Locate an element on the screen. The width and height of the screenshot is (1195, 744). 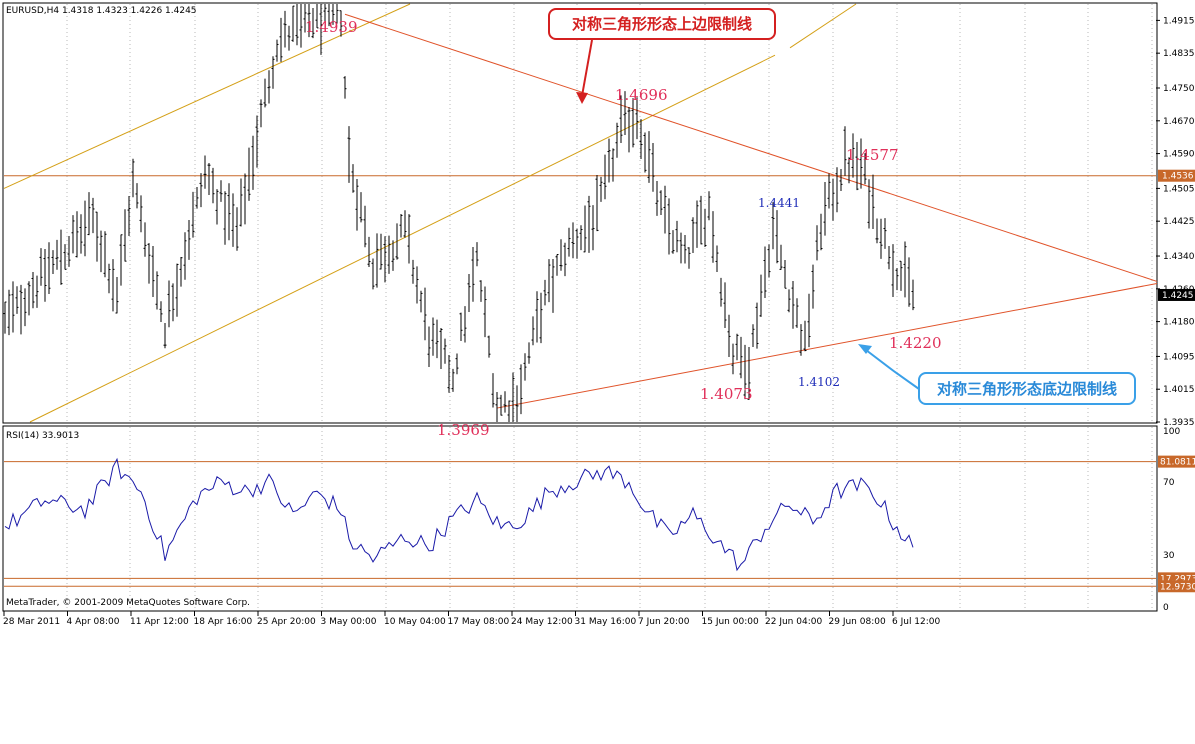
channel-line-extension is located at coordinates (823, 26).